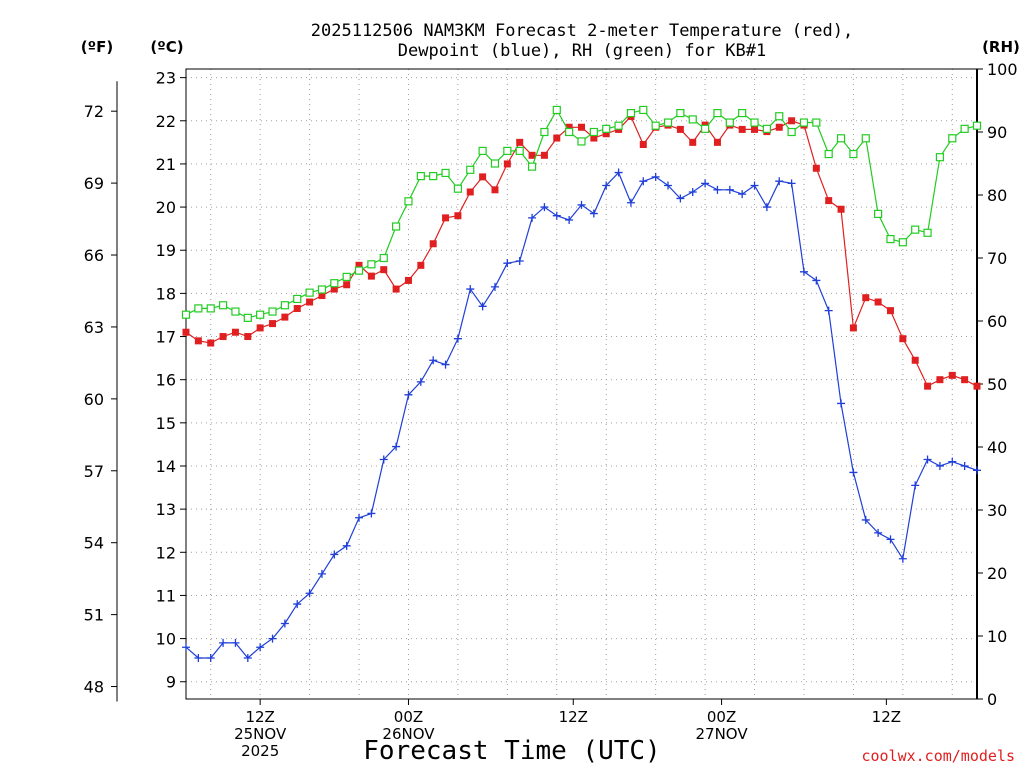 This screenshot has height=768, width=1024. What do you see at coordinates (938, 756) in the screenshot?
I see `credit-label: coolwx.com/models` at bounding box center [938, 756].